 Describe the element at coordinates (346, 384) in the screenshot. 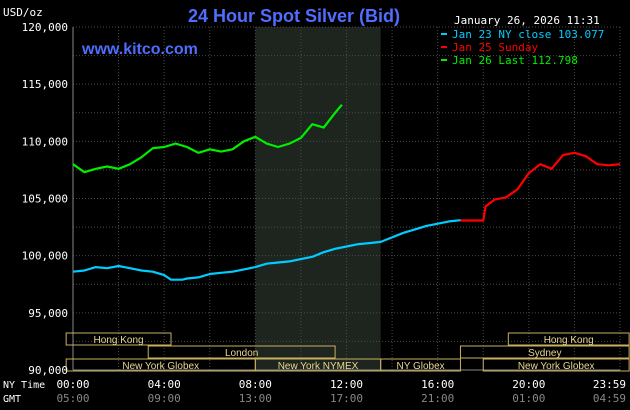

I see `x-tick-label-ny: 12:00` at that location.